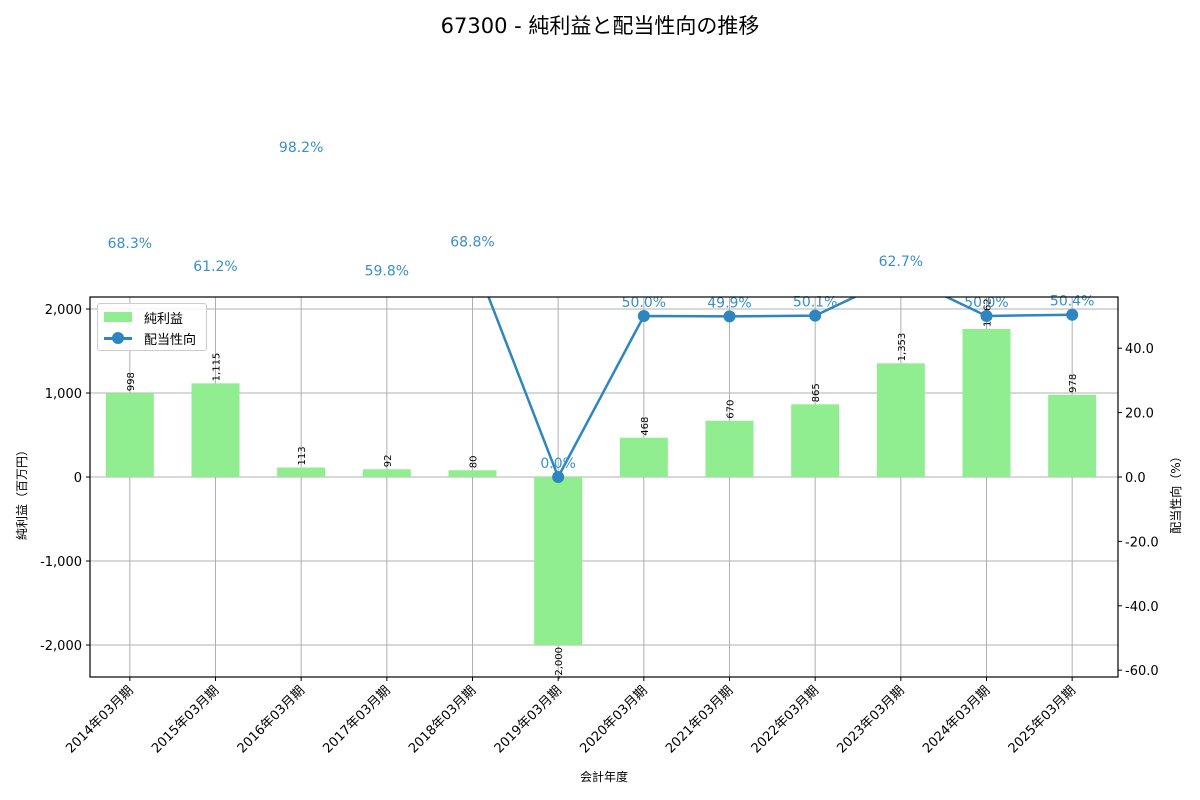  Describe the element at coordinates (1175, 491) in the screenshot. I see `right-y-axis-label: 配当性向（%）` at that location.